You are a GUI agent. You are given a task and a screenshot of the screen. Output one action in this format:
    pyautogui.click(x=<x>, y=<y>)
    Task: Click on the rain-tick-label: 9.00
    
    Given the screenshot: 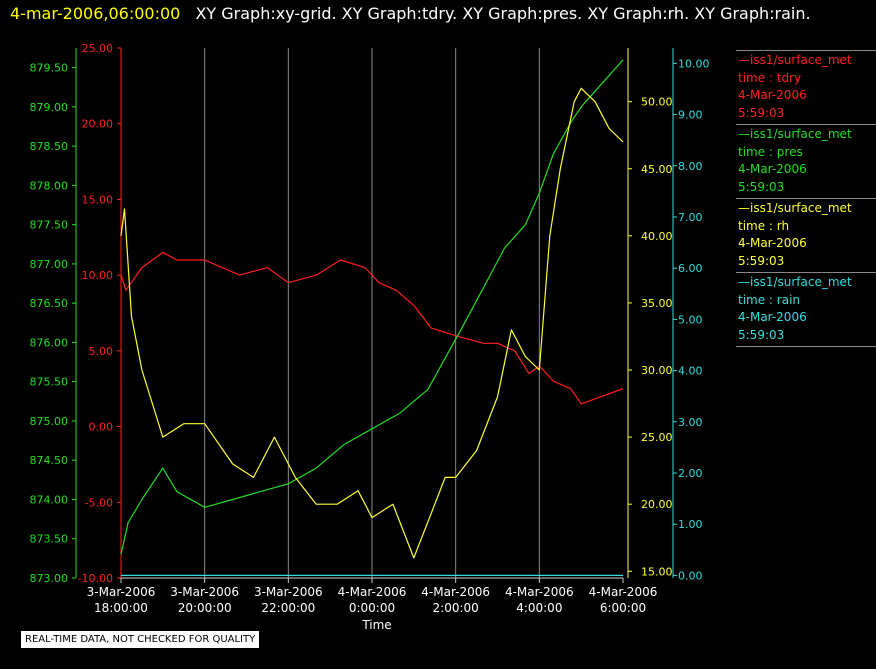 What is the action you would take?
    pyautogui.click(x=690, y=115)
    